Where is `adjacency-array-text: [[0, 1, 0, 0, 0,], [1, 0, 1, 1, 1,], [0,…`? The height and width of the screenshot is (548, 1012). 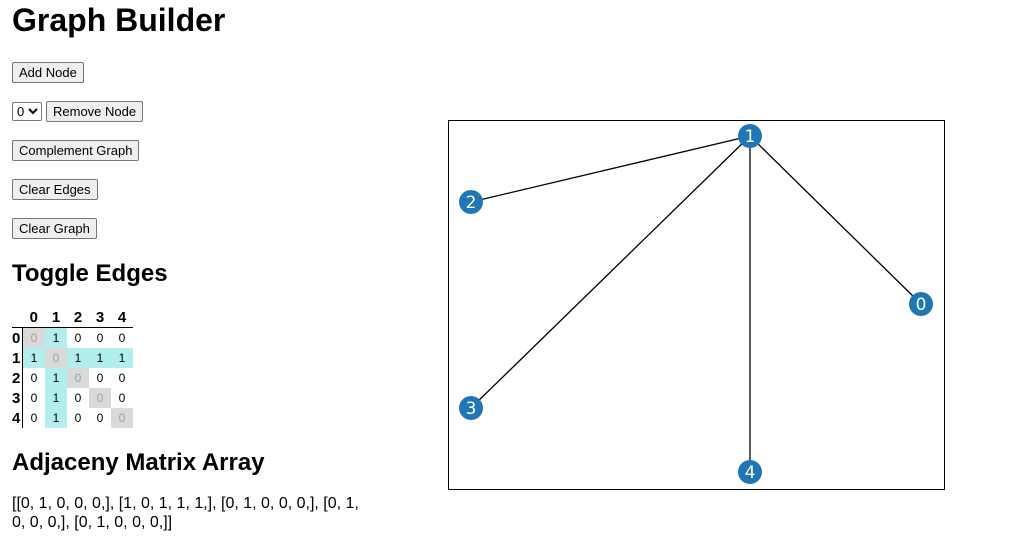
adjacency-array-text: [[0, 1, 0, 0, 0,], [1, 0, 1, 1, 1,], [0,… is located at coordinates (185, 513).